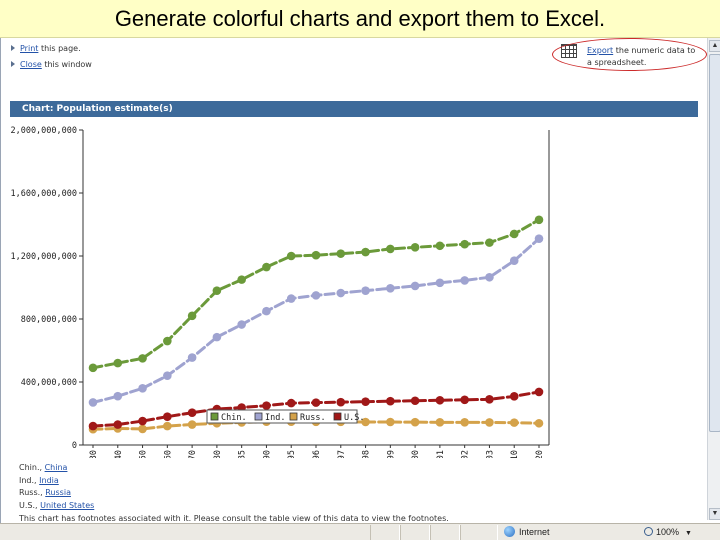  I want to click on x-tick-label: 1998, so click(367, 454).